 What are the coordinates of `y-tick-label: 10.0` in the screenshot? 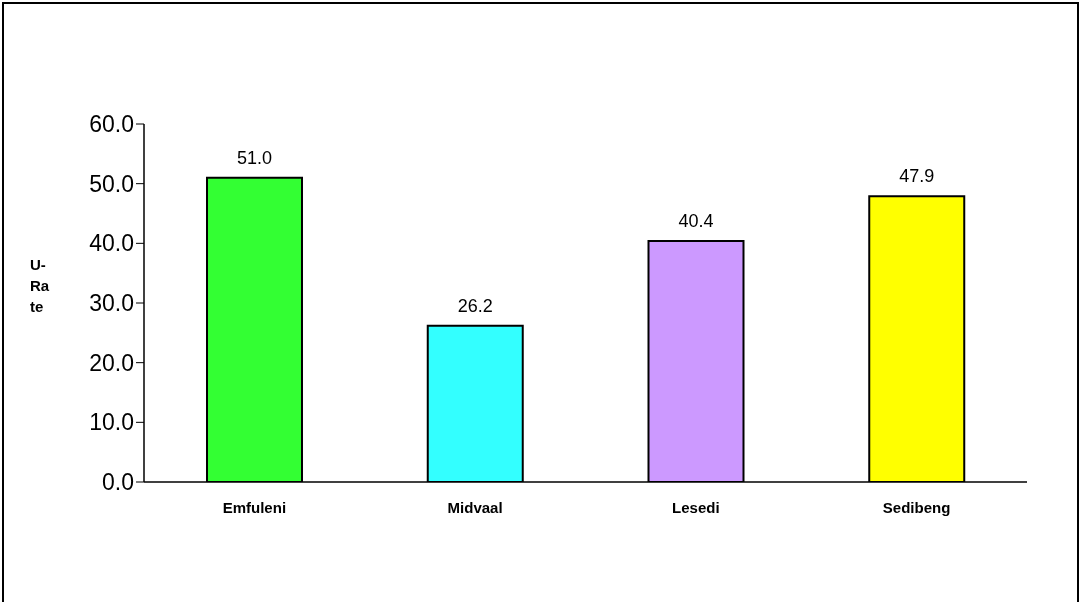 It's located at (111, 422).